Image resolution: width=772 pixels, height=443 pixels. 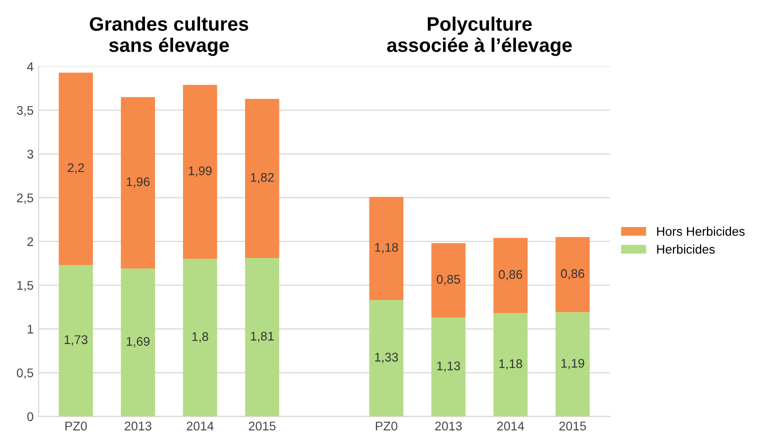 What do you see at coordinates (25, 111) in the screenshot?
I see `y-tick-label: 3,5` at bounding box center [25, 111].